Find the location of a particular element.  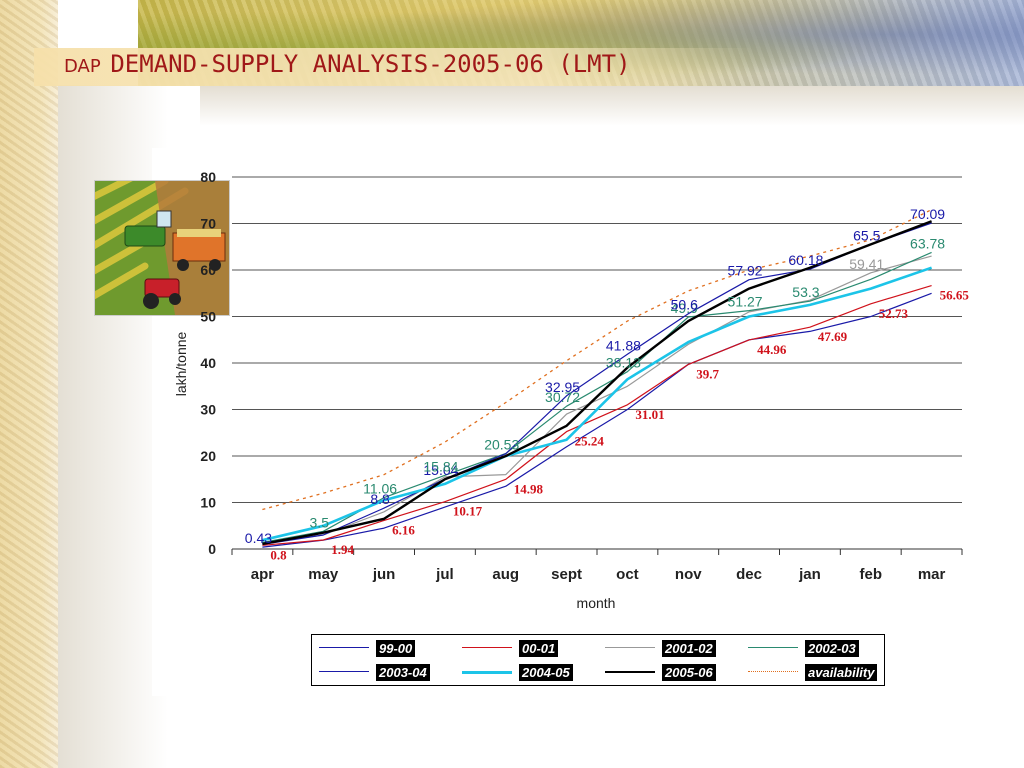

x-tick-label: nov is located at coordinates (688, 574).